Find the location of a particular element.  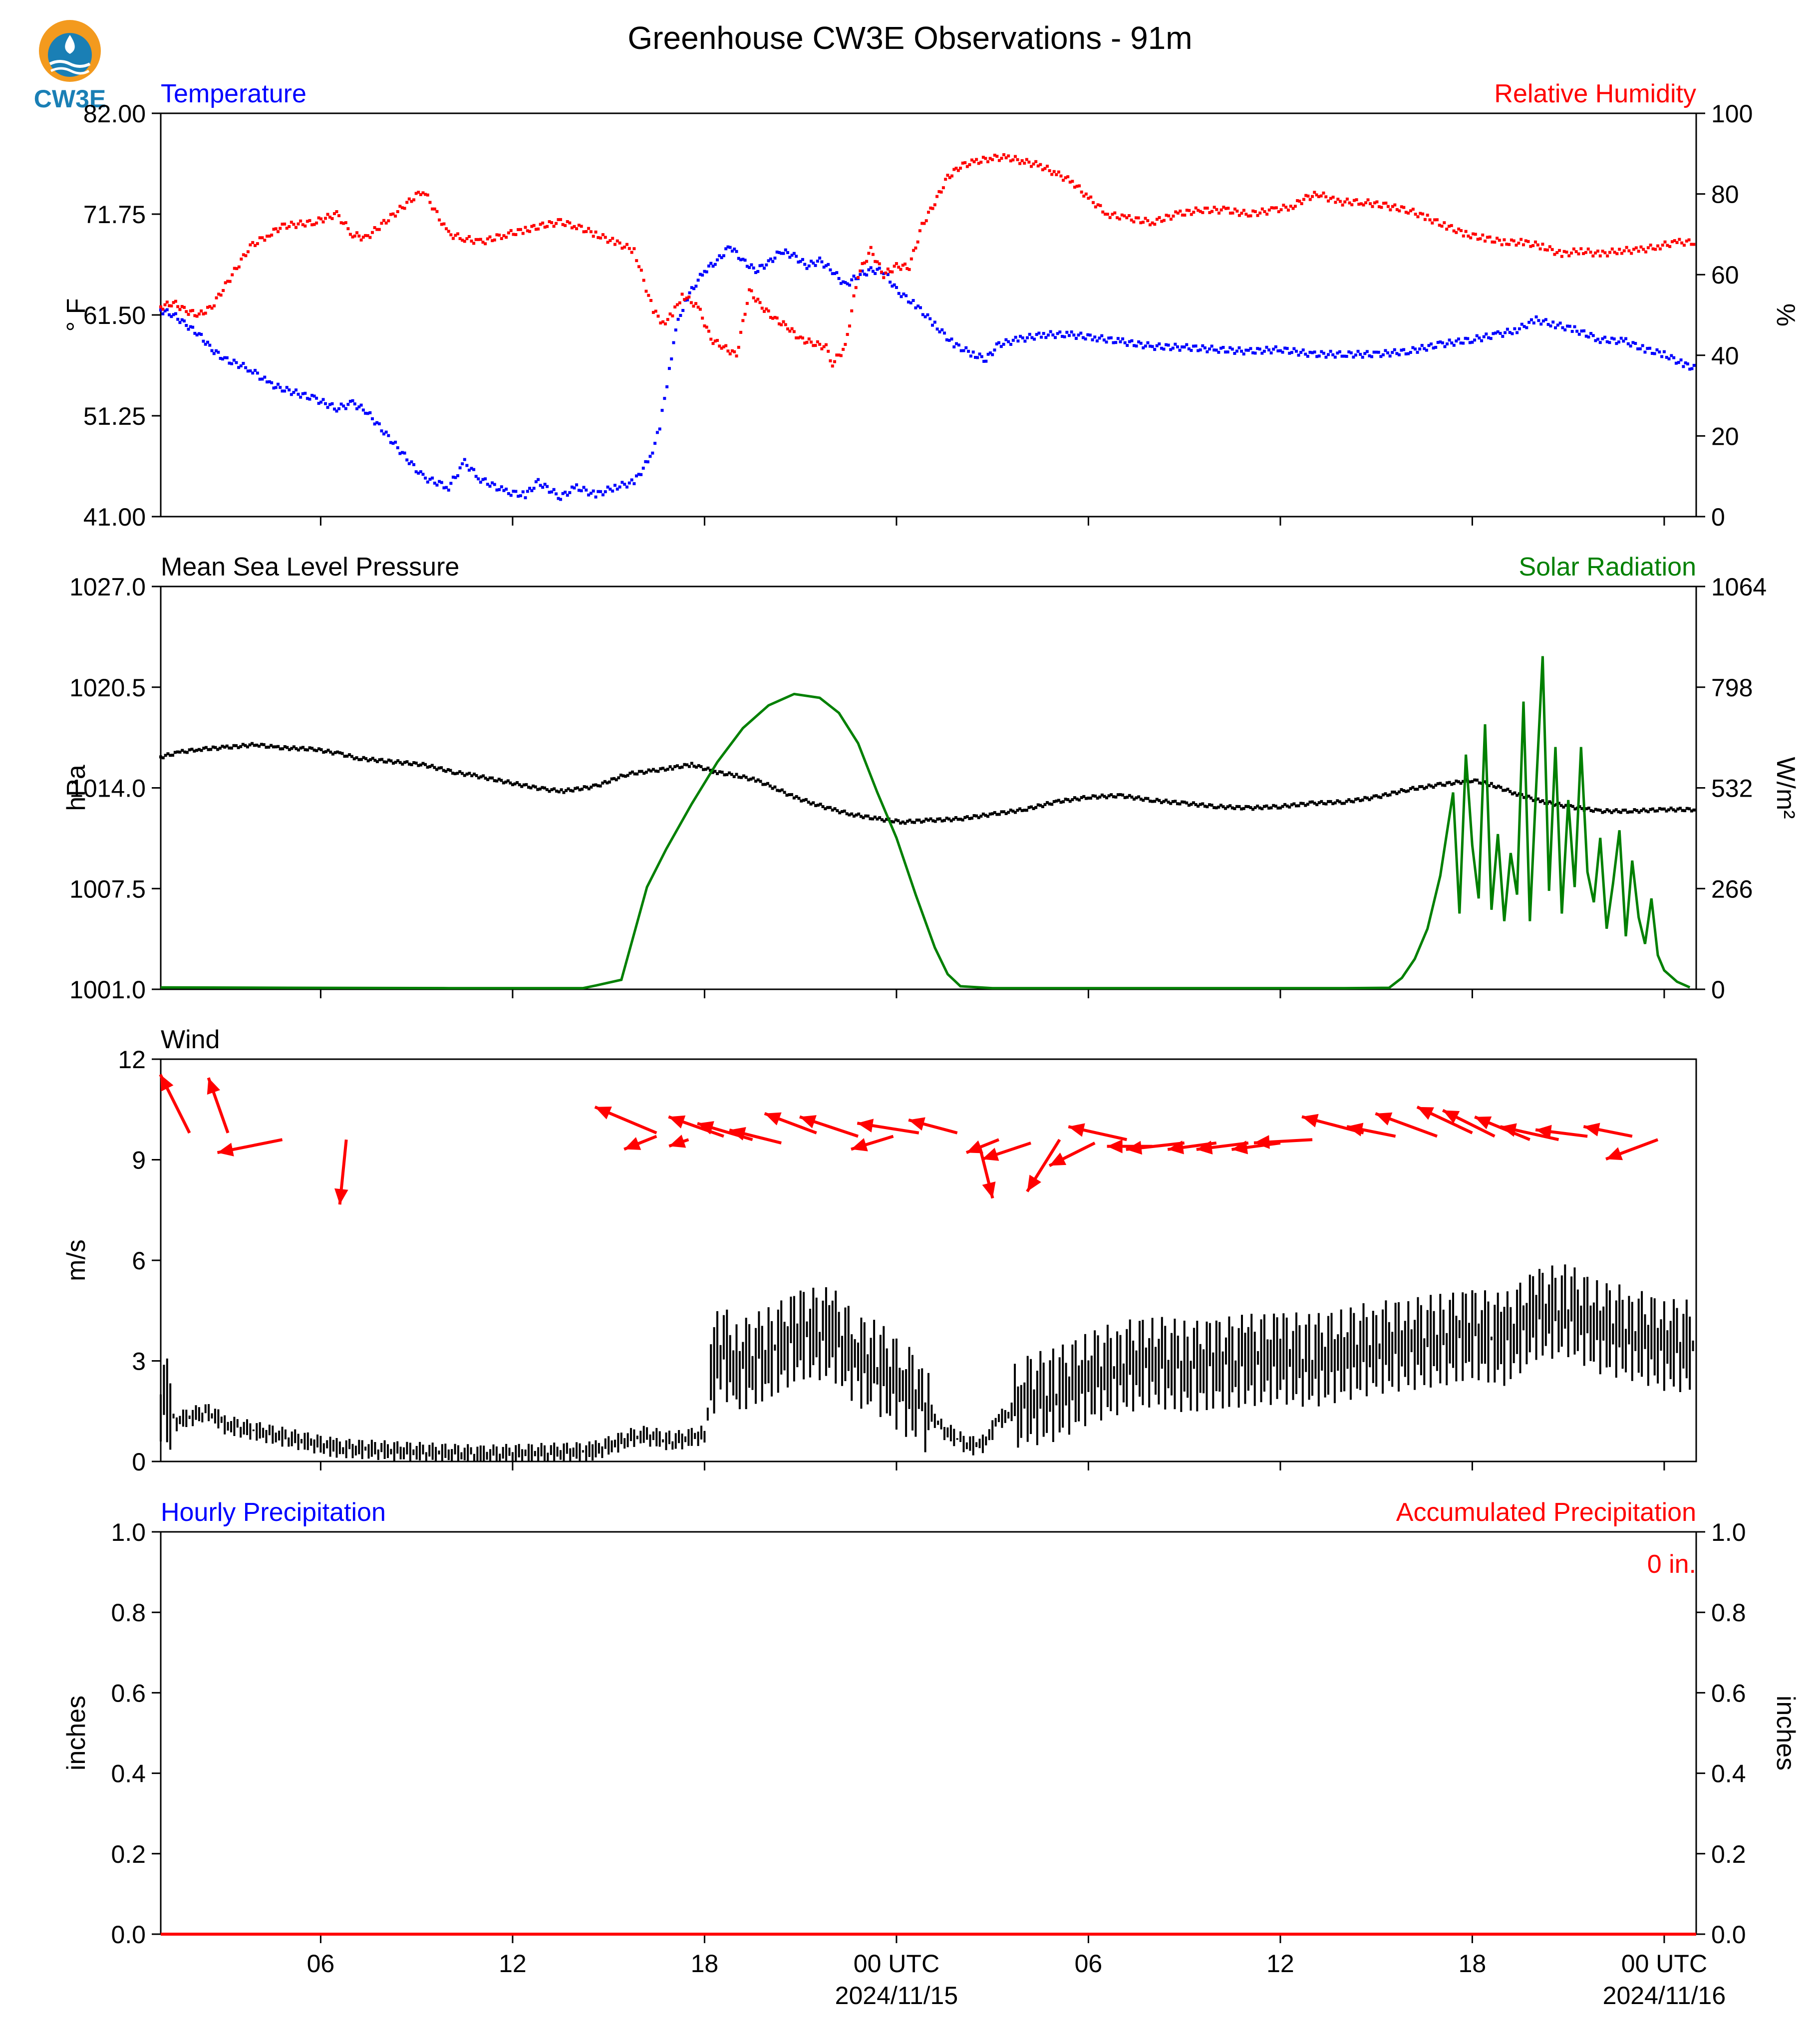

y-axis-label-left: inches is located at coordinates (76, 1733).